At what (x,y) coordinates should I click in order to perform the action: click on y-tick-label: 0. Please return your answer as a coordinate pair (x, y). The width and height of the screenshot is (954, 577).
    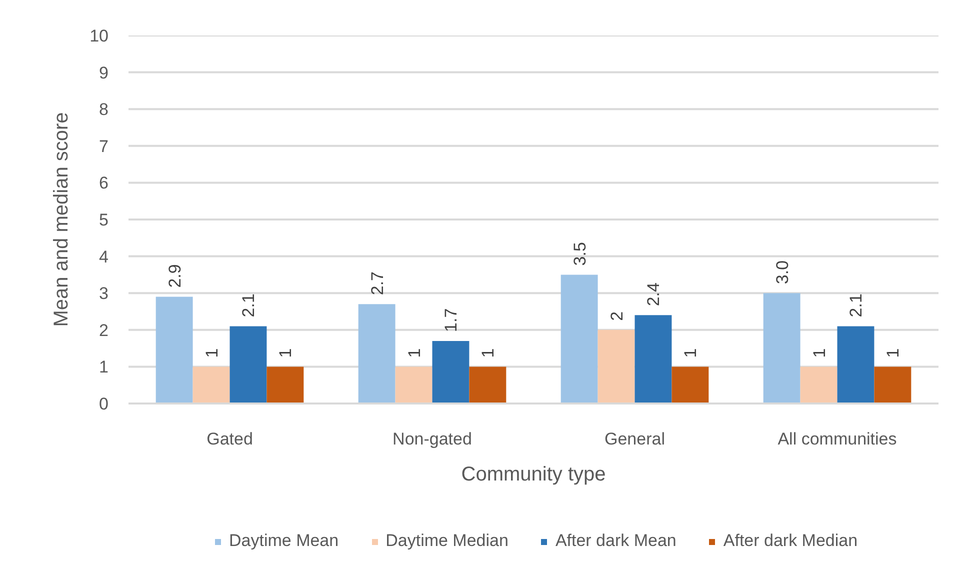
    Looking at the image, I should click on (104, 404).